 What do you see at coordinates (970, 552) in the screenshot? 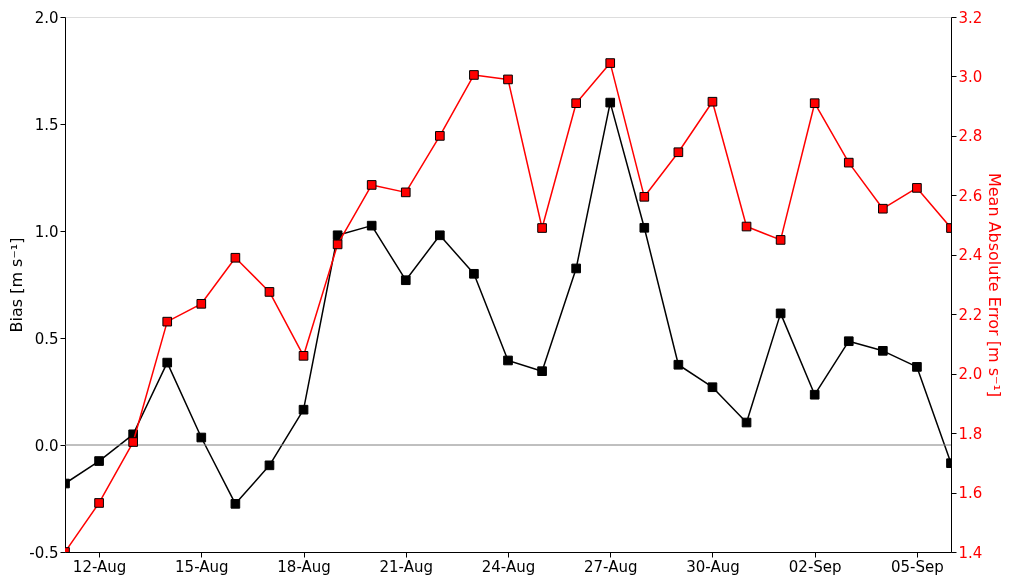
I see `y2-tick-label: 1.4` at bounding box center [970, 552].